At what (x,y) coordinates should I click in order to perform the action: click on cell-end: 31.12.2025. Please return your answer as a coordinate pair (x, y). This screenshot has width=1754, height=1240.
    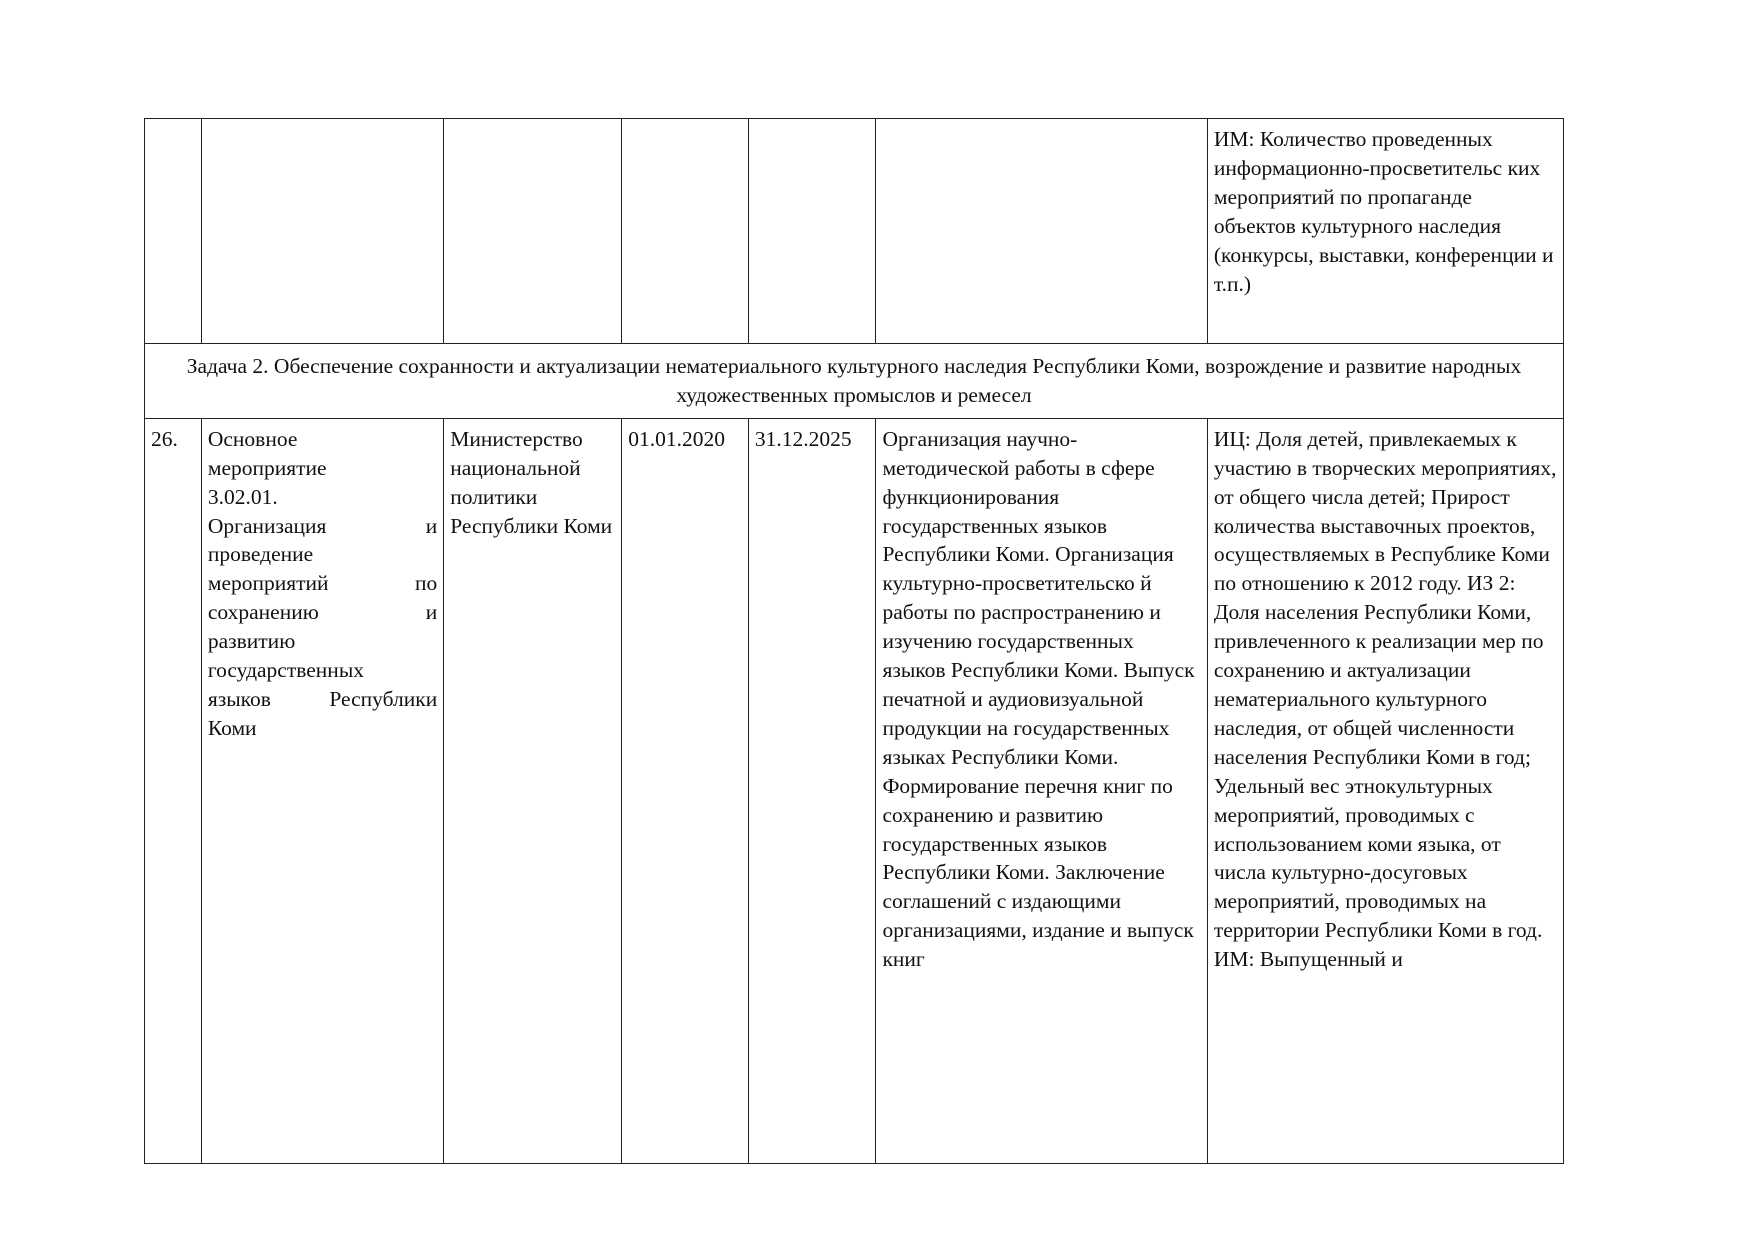
    Looking at the image, I should click on (812, 790).